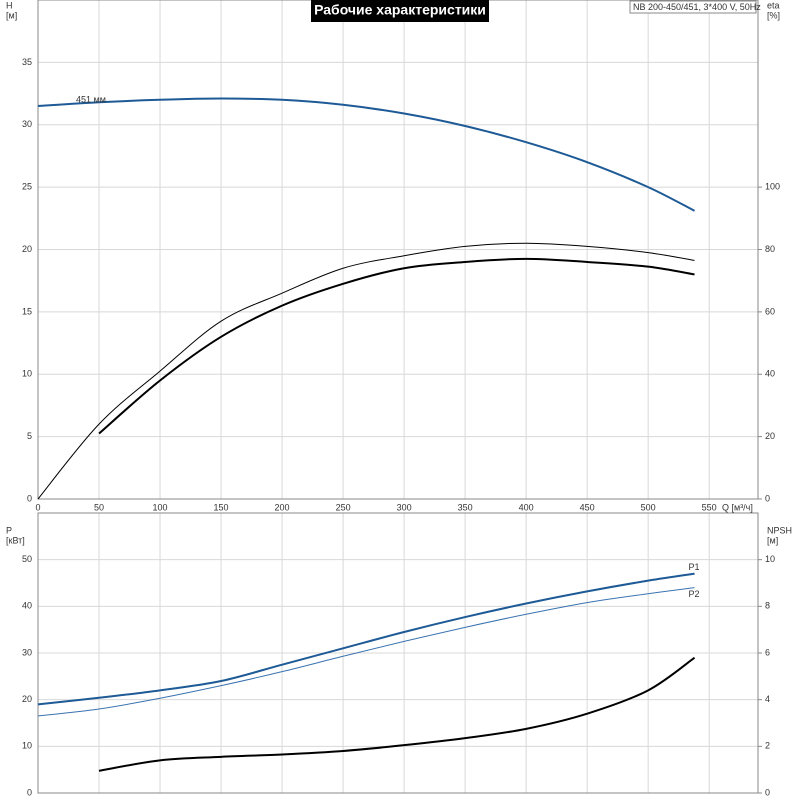 This screenshot has height=800, width=800. Describe the element at coordinates (465, 507) in the screenshot. I see `x-tick-label: 350` at that location.